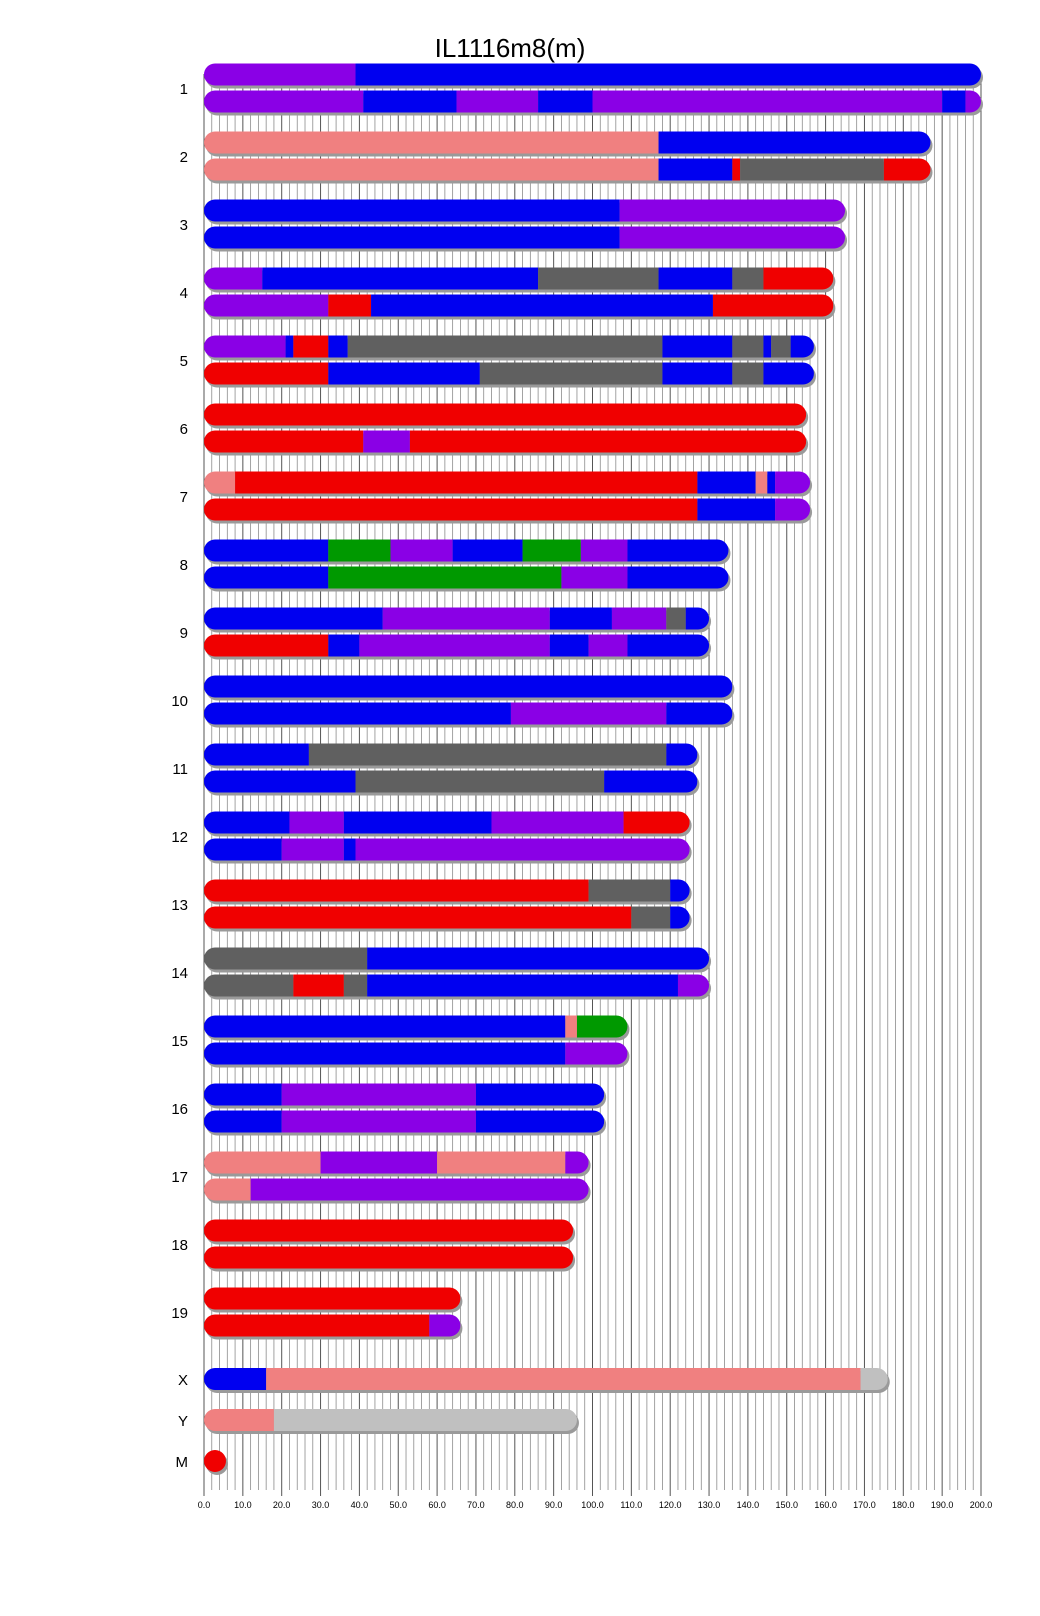 The width and height of the screenshot is (1040, 1616). I want to click on chromosome-label: Y, so click(183, 1421).